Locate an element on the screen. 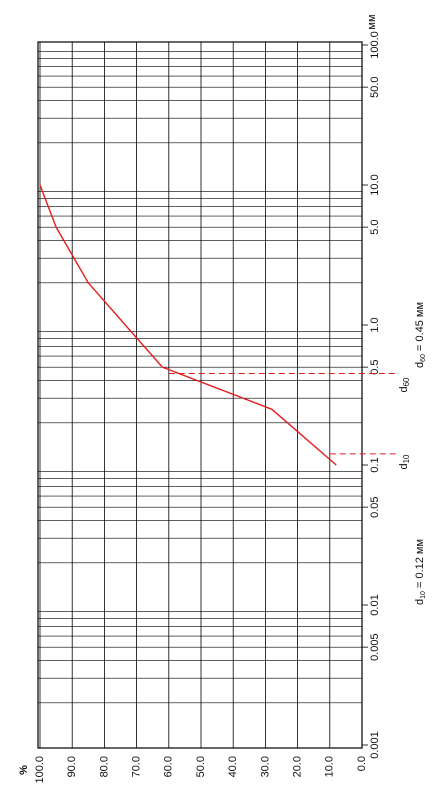 The height and width of the screenshot is (800, 447). y-tick-label: 80.0 is located at coordinates (104, 766).